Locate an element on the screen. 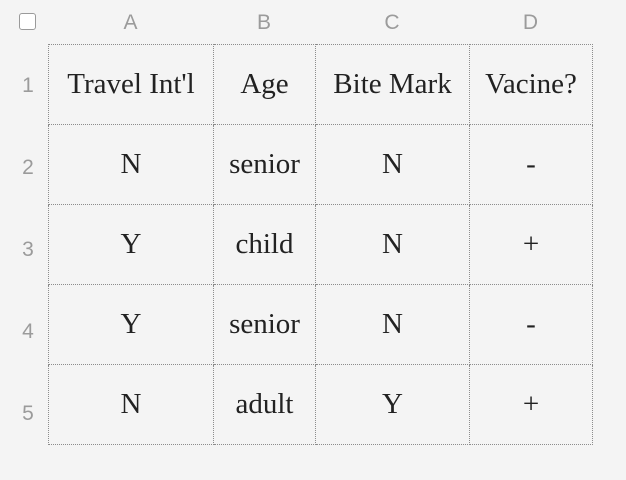 The height and width of the screenshot is (480, 626). cell-b2: senior is located at coordinates (264, 164).